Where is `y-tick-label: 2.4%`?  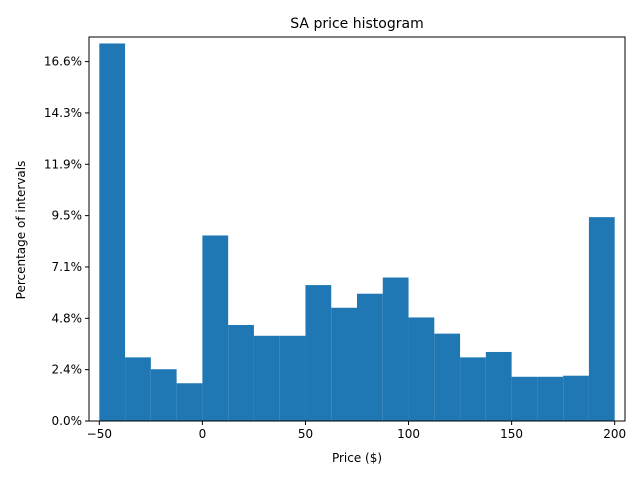
y-tick-label: 2.4% is located at coordinates (67, 370).